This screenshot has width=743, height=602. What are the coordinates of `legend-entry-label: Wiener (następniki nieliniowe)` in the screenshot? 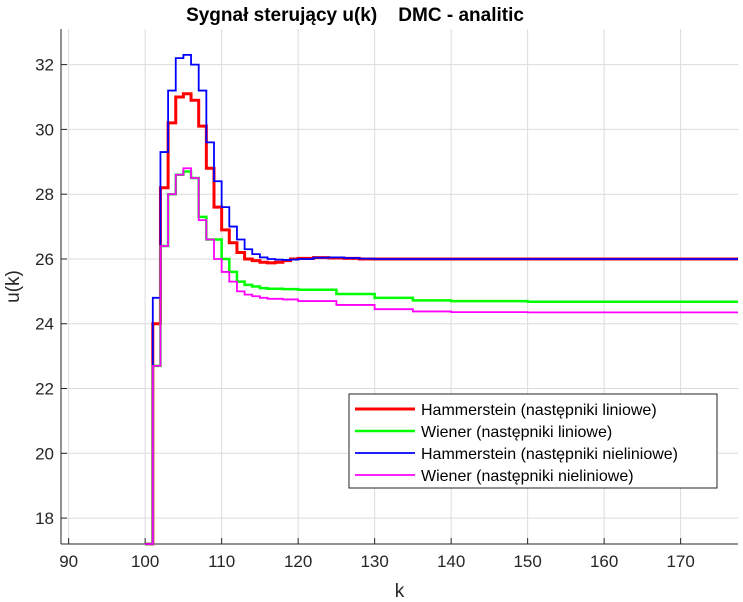 It's located at (527, 476).